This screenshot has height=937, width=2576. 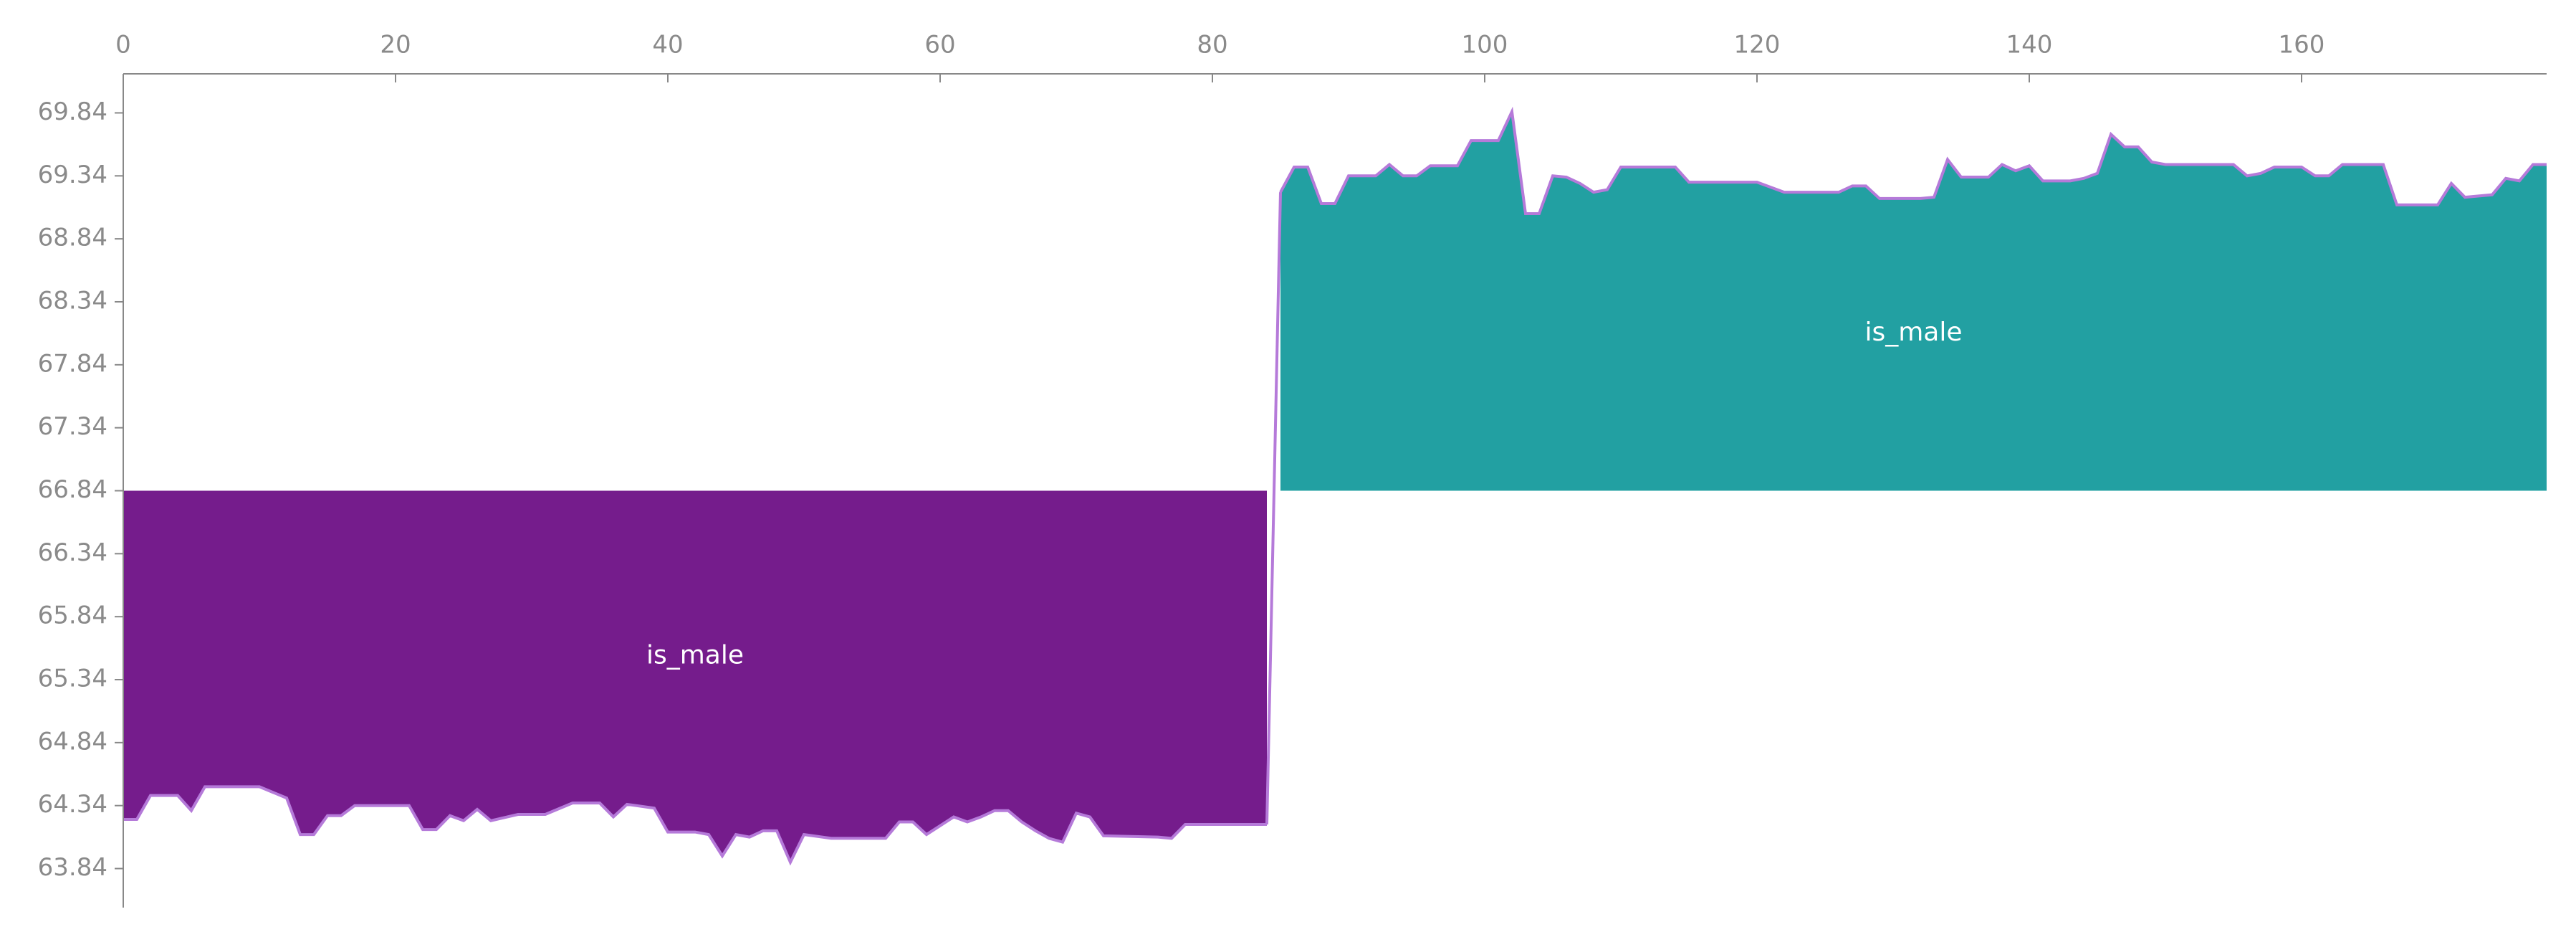 I want to click on x-tick-label: 0, so click(x=123, y=45).